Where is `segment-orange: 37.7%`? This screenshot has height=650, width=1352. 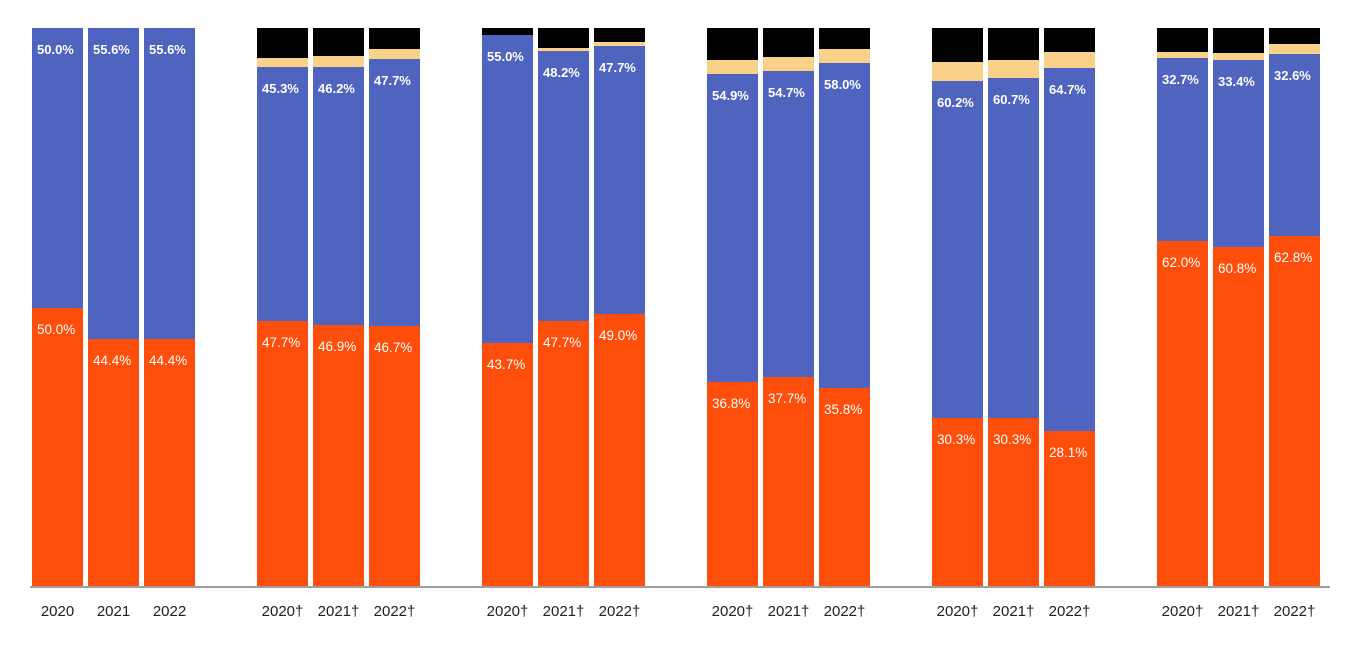
segment-orange: 37.7% is located at coordinates (788, 482).